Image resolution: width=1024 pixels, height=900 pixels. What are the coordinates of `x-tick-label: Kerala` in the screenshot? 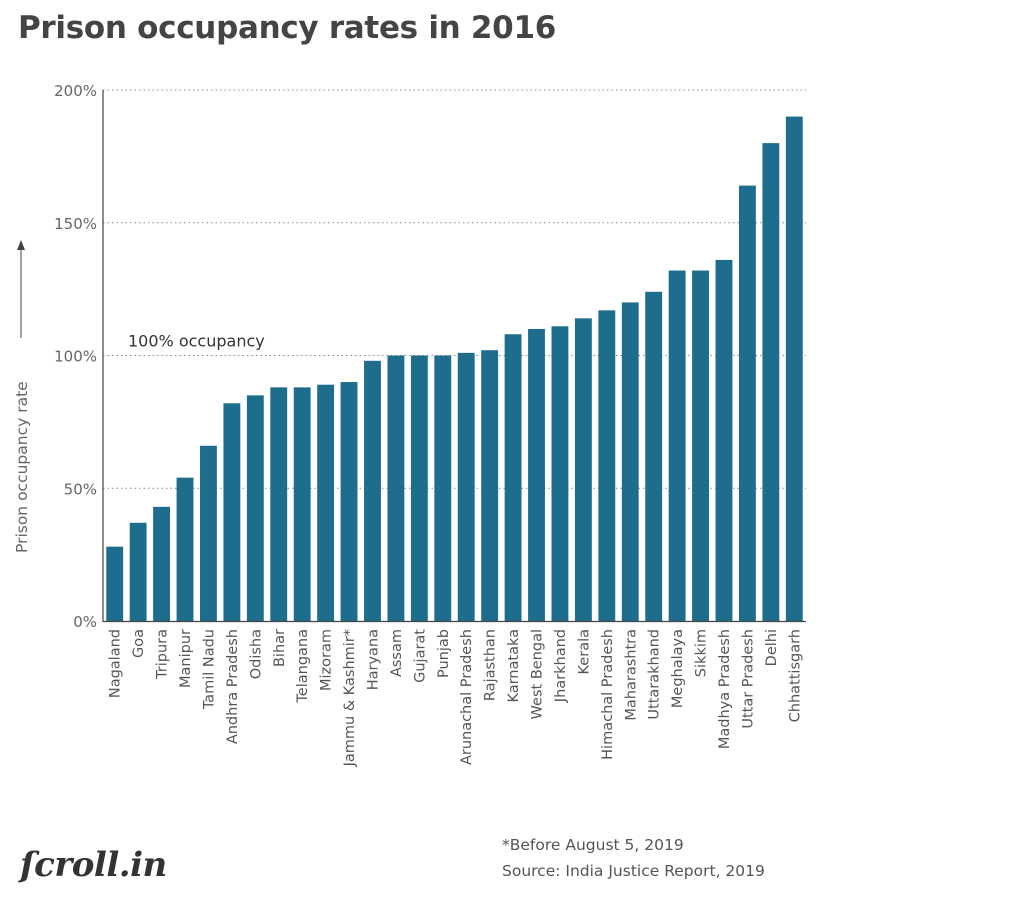 It's located at (584, 651).